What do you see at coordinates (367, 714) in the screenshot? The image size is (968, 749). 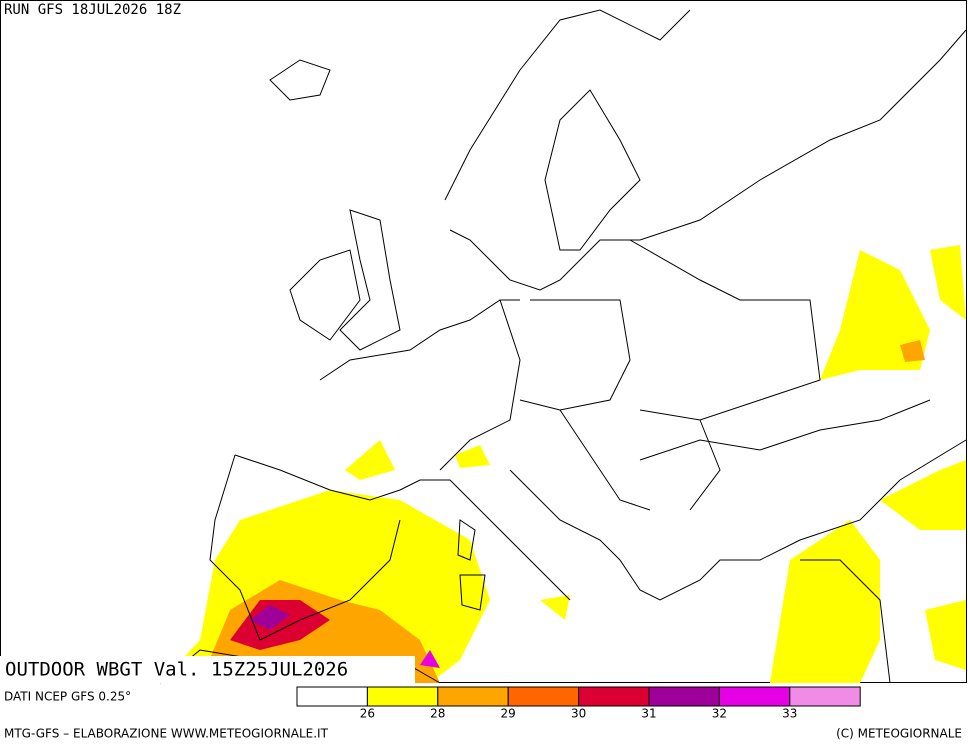 I see `legend-tick-label: 26` at bounding box center [367, 714].